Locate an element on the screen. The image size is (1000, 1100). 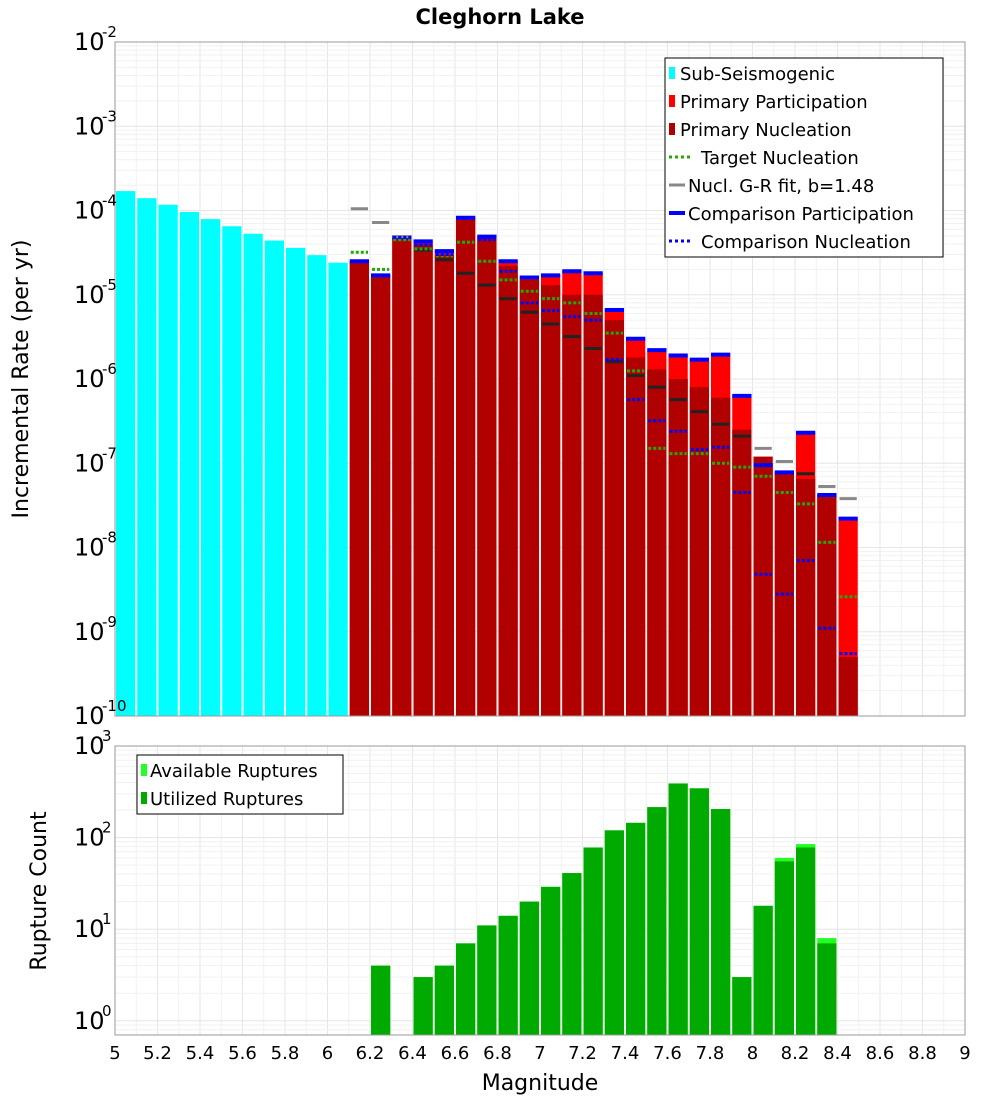
top-y-tick-exponent: -8 is located at coordinates (109, 538).